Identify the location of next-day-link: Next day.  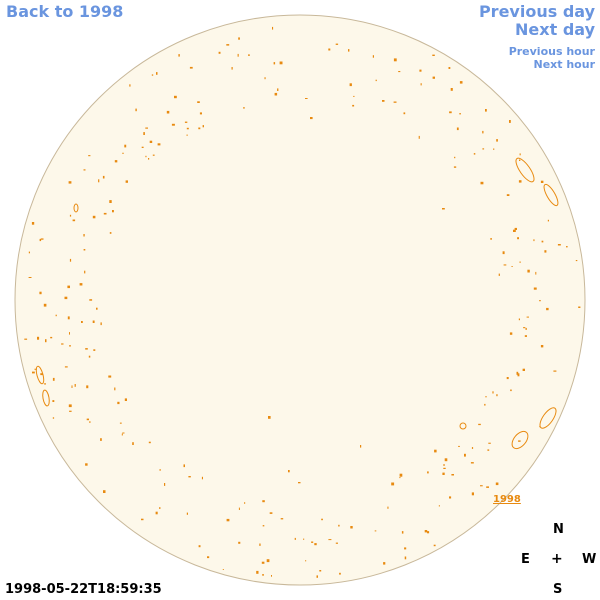
(555, 29).